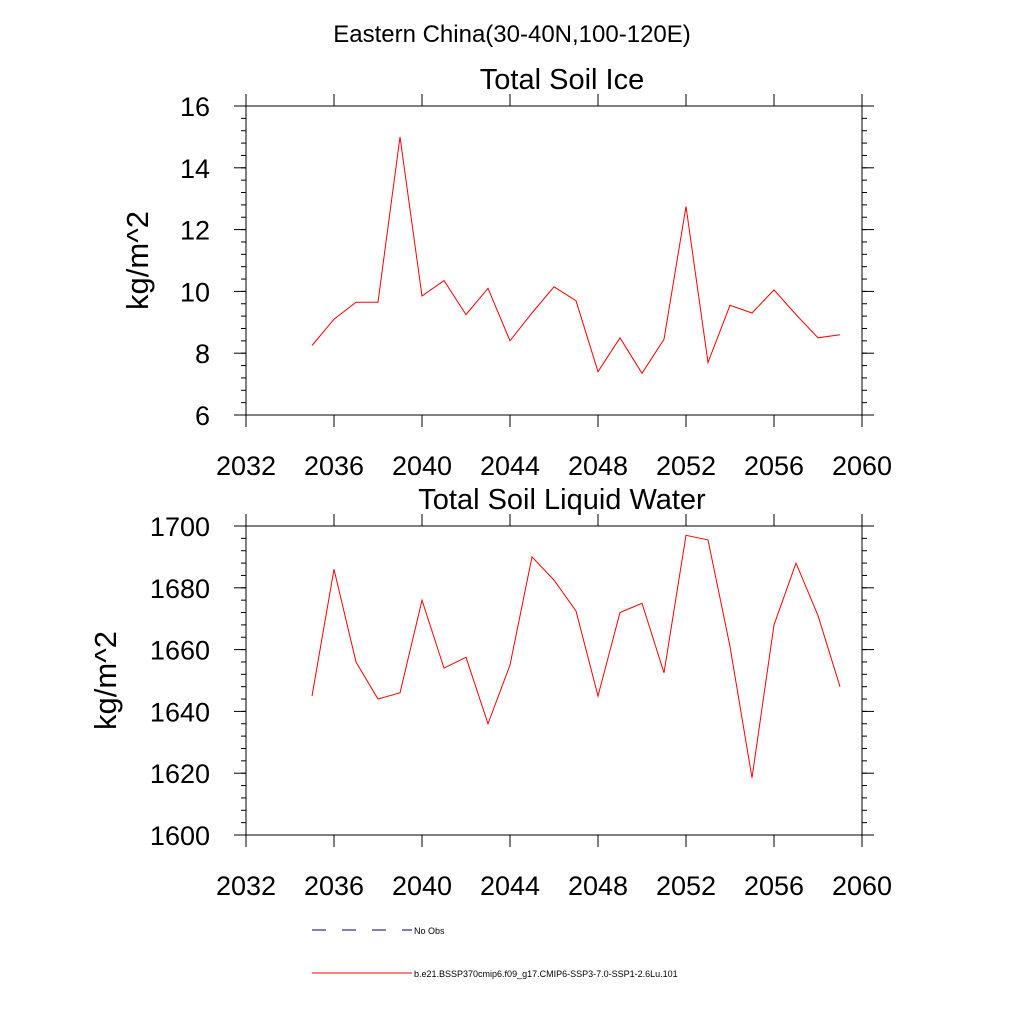  Describe the element at coordinates (195, 169) in the screenshot. I see `y-tick-label: 14` at that location.